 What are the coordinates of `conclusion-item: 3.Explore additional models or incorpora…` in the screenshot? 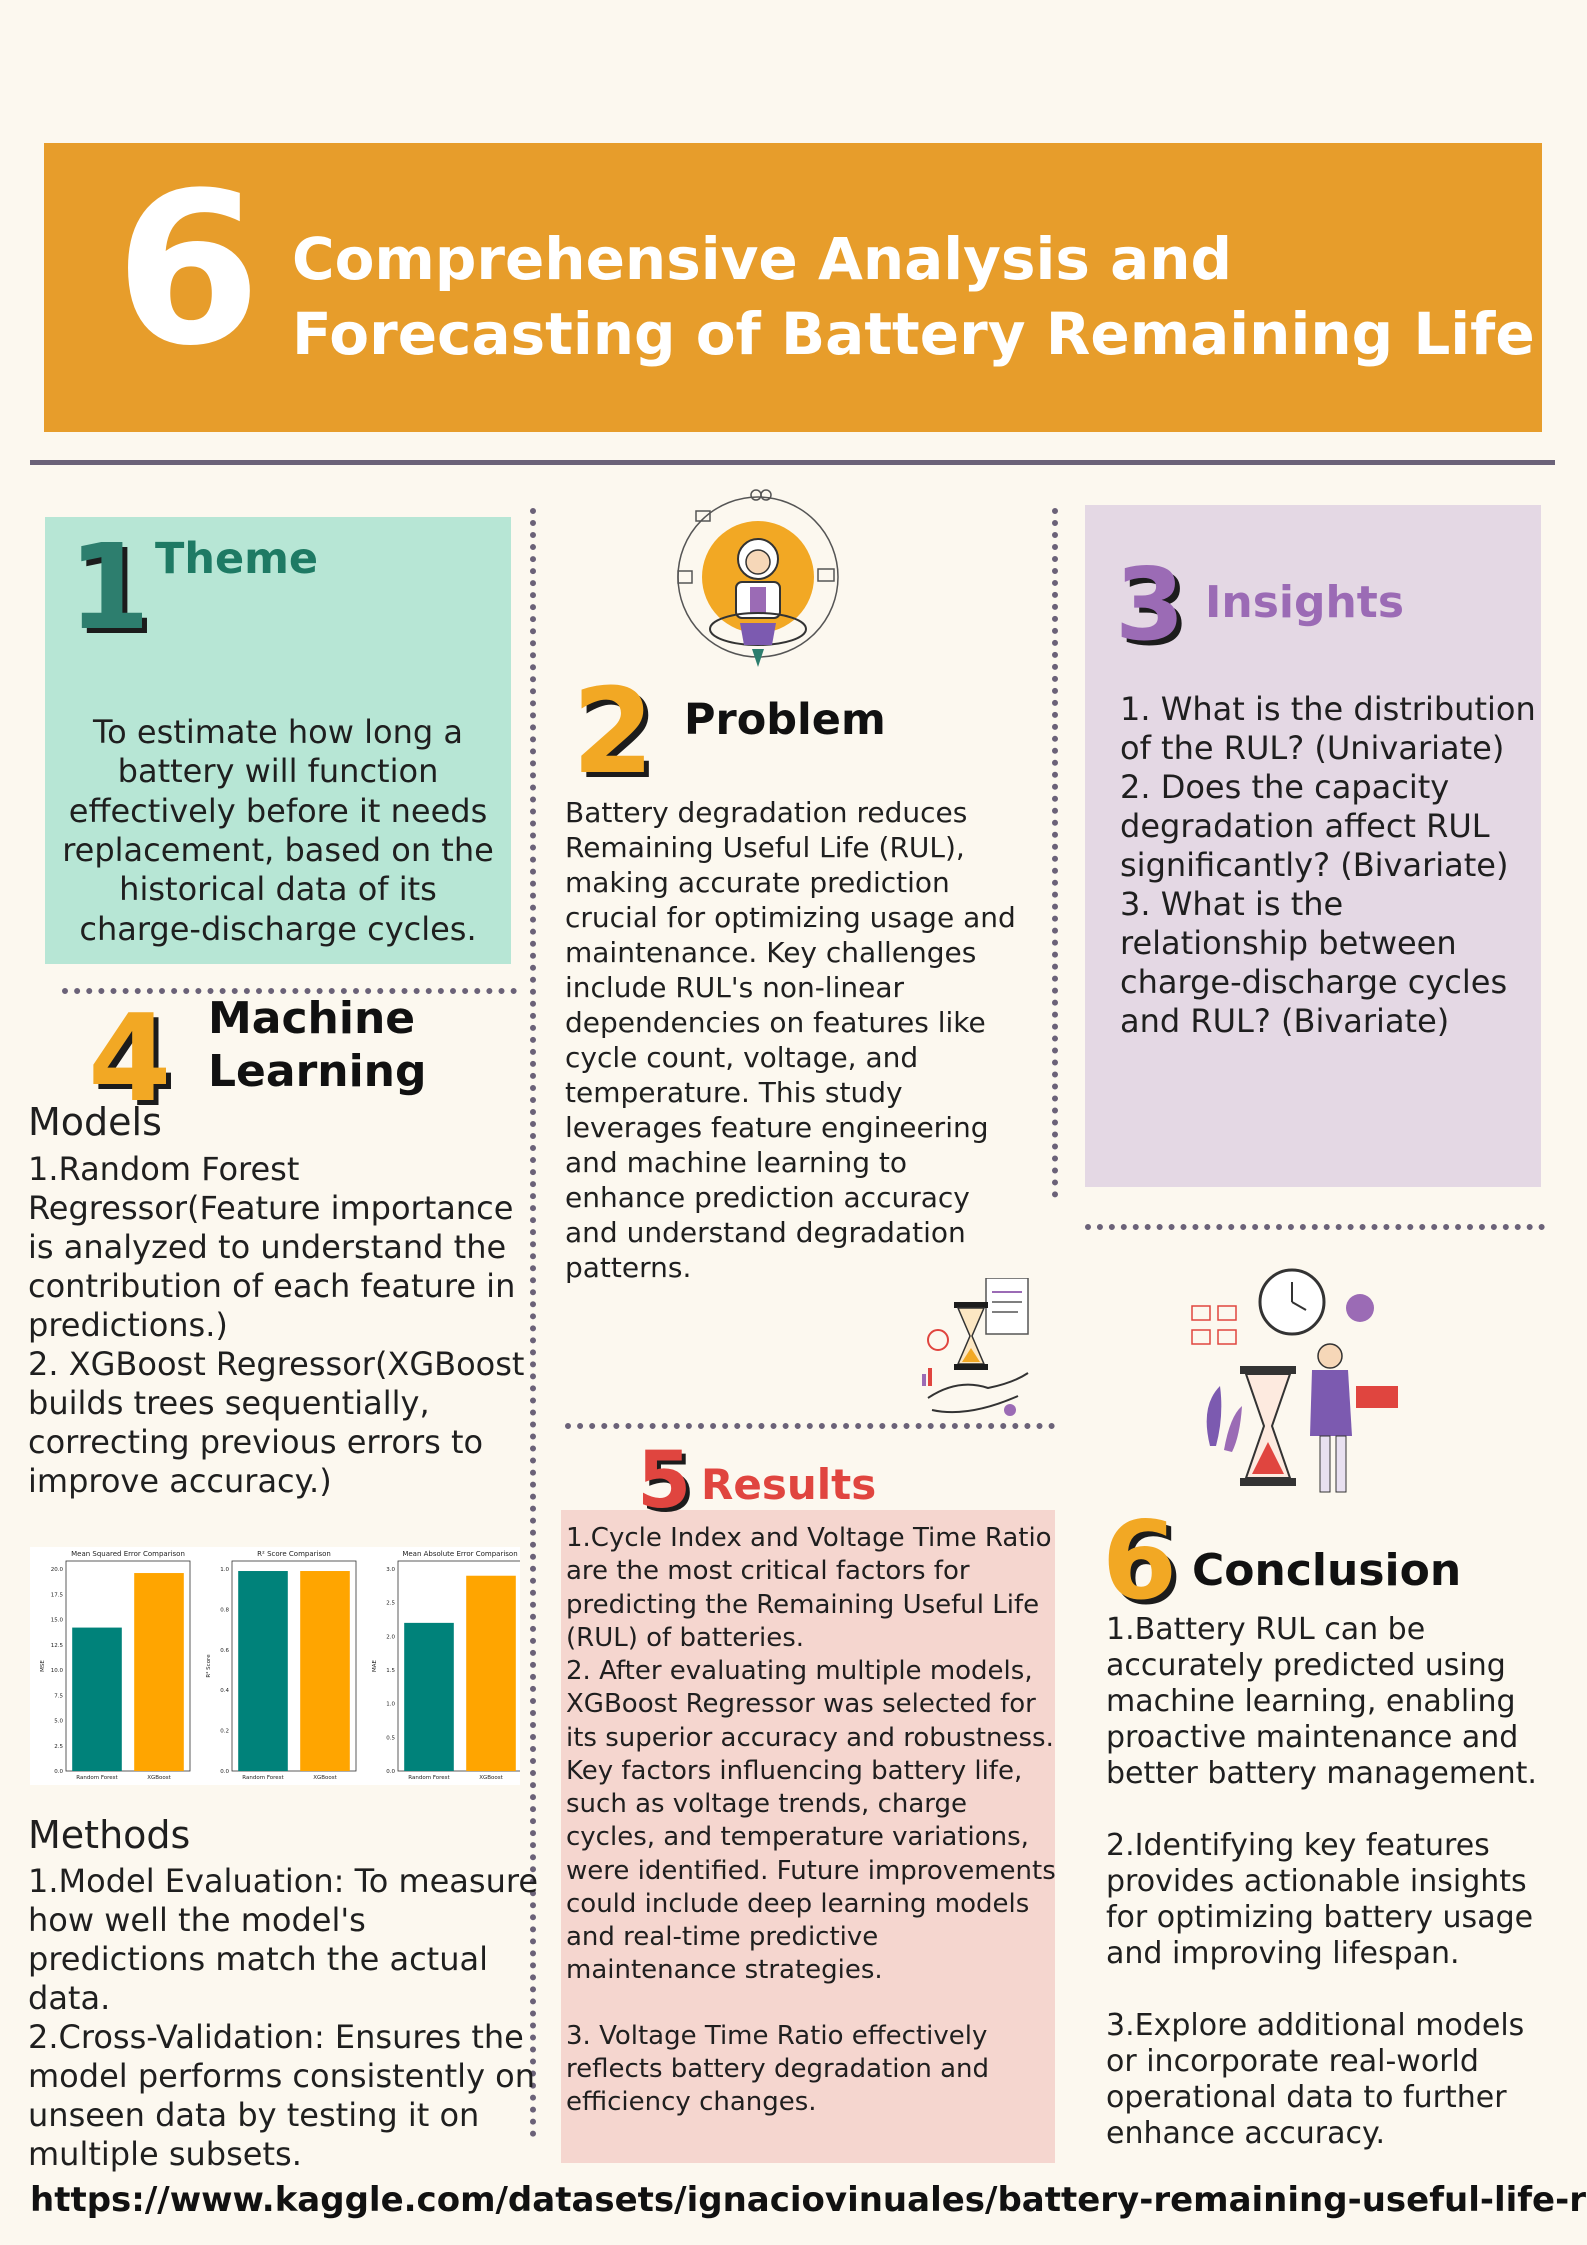 It's located at (1315, 2079).